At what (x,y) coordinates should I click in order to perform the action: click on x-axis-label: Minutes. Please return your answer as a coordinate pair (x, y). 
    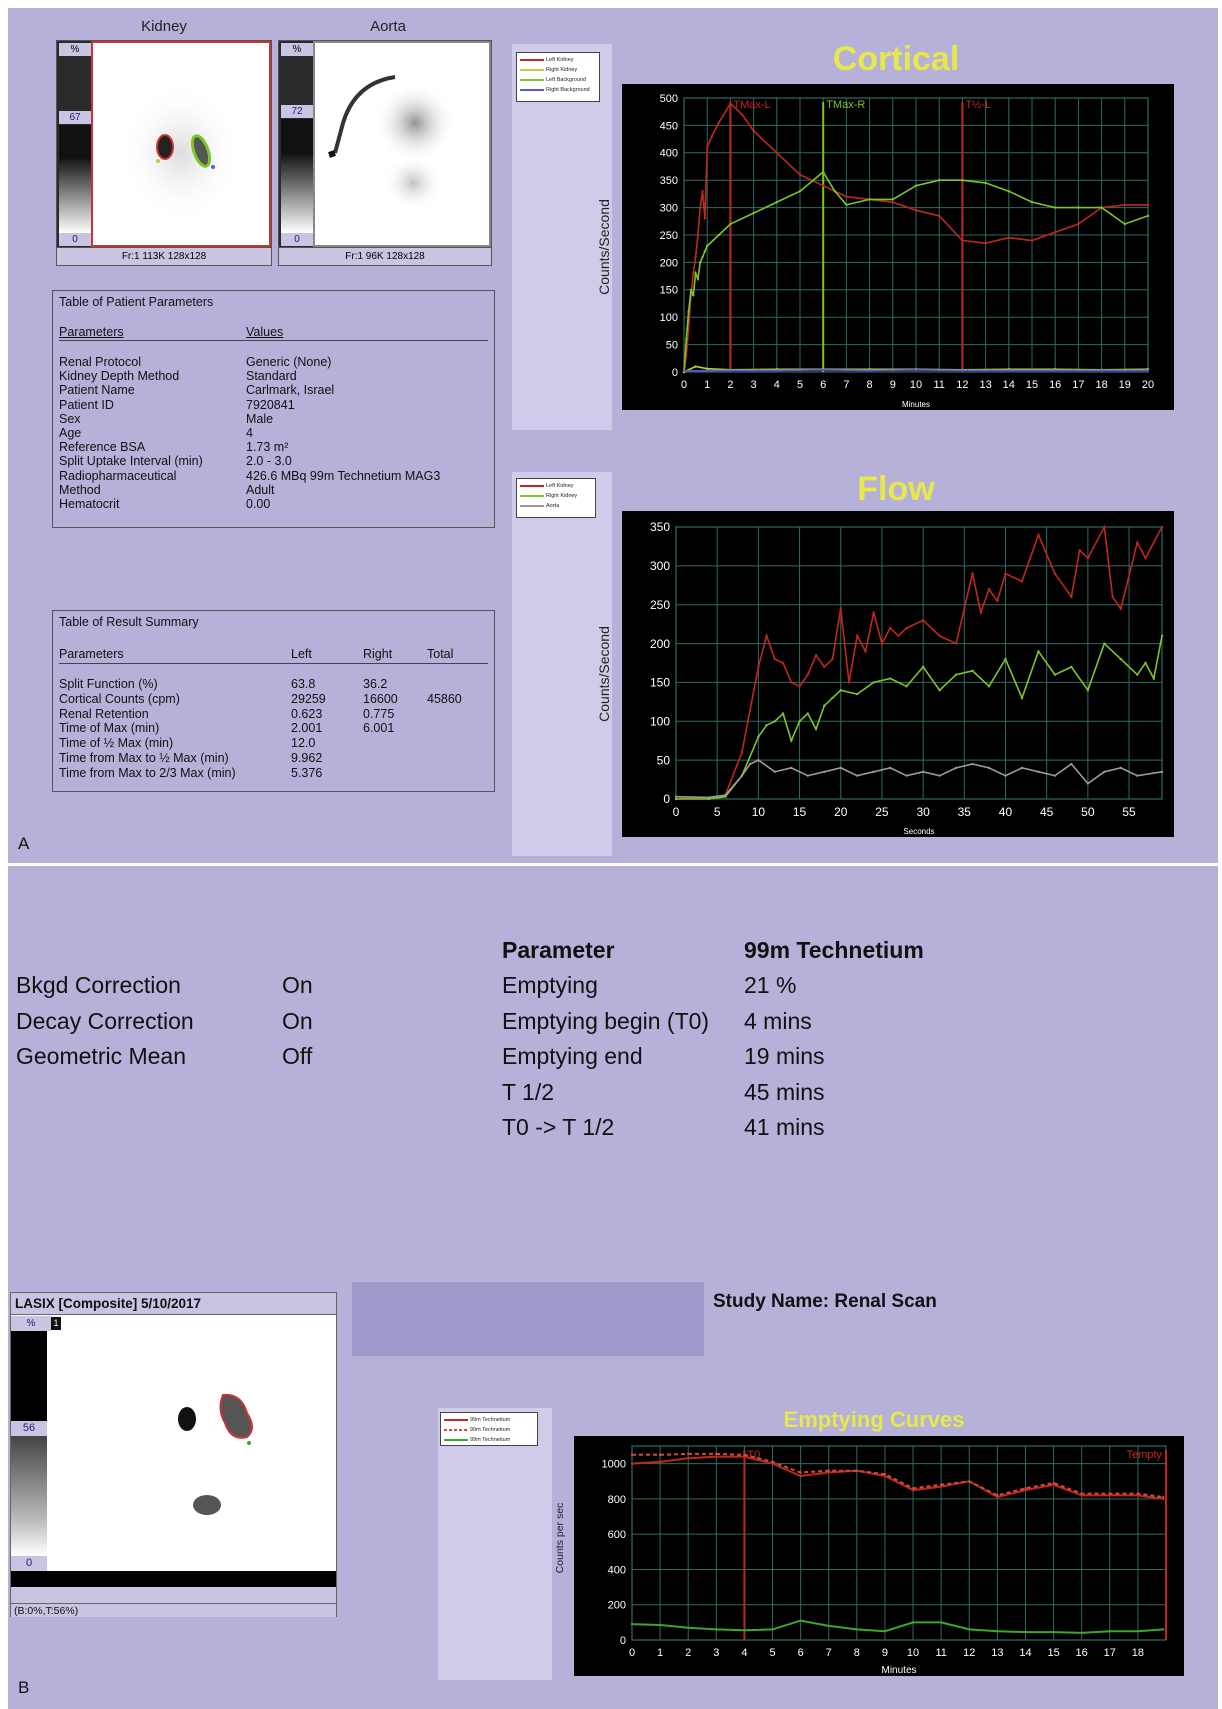
    Looking at the image, I should click on (916, 404).